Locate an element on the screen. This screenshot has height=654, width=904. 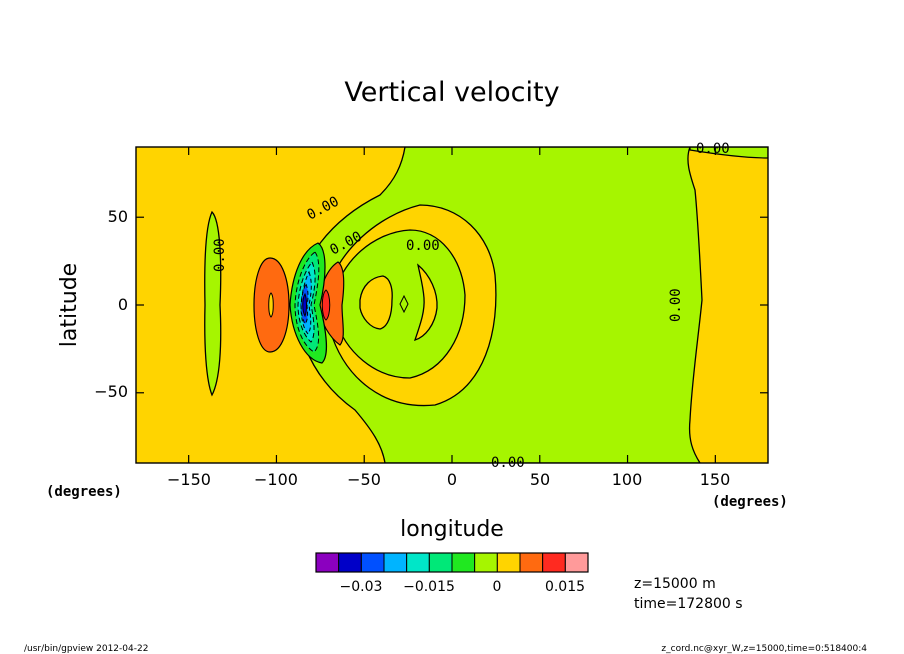
x-tick-label: −150 is located at coordinates (189, 479).